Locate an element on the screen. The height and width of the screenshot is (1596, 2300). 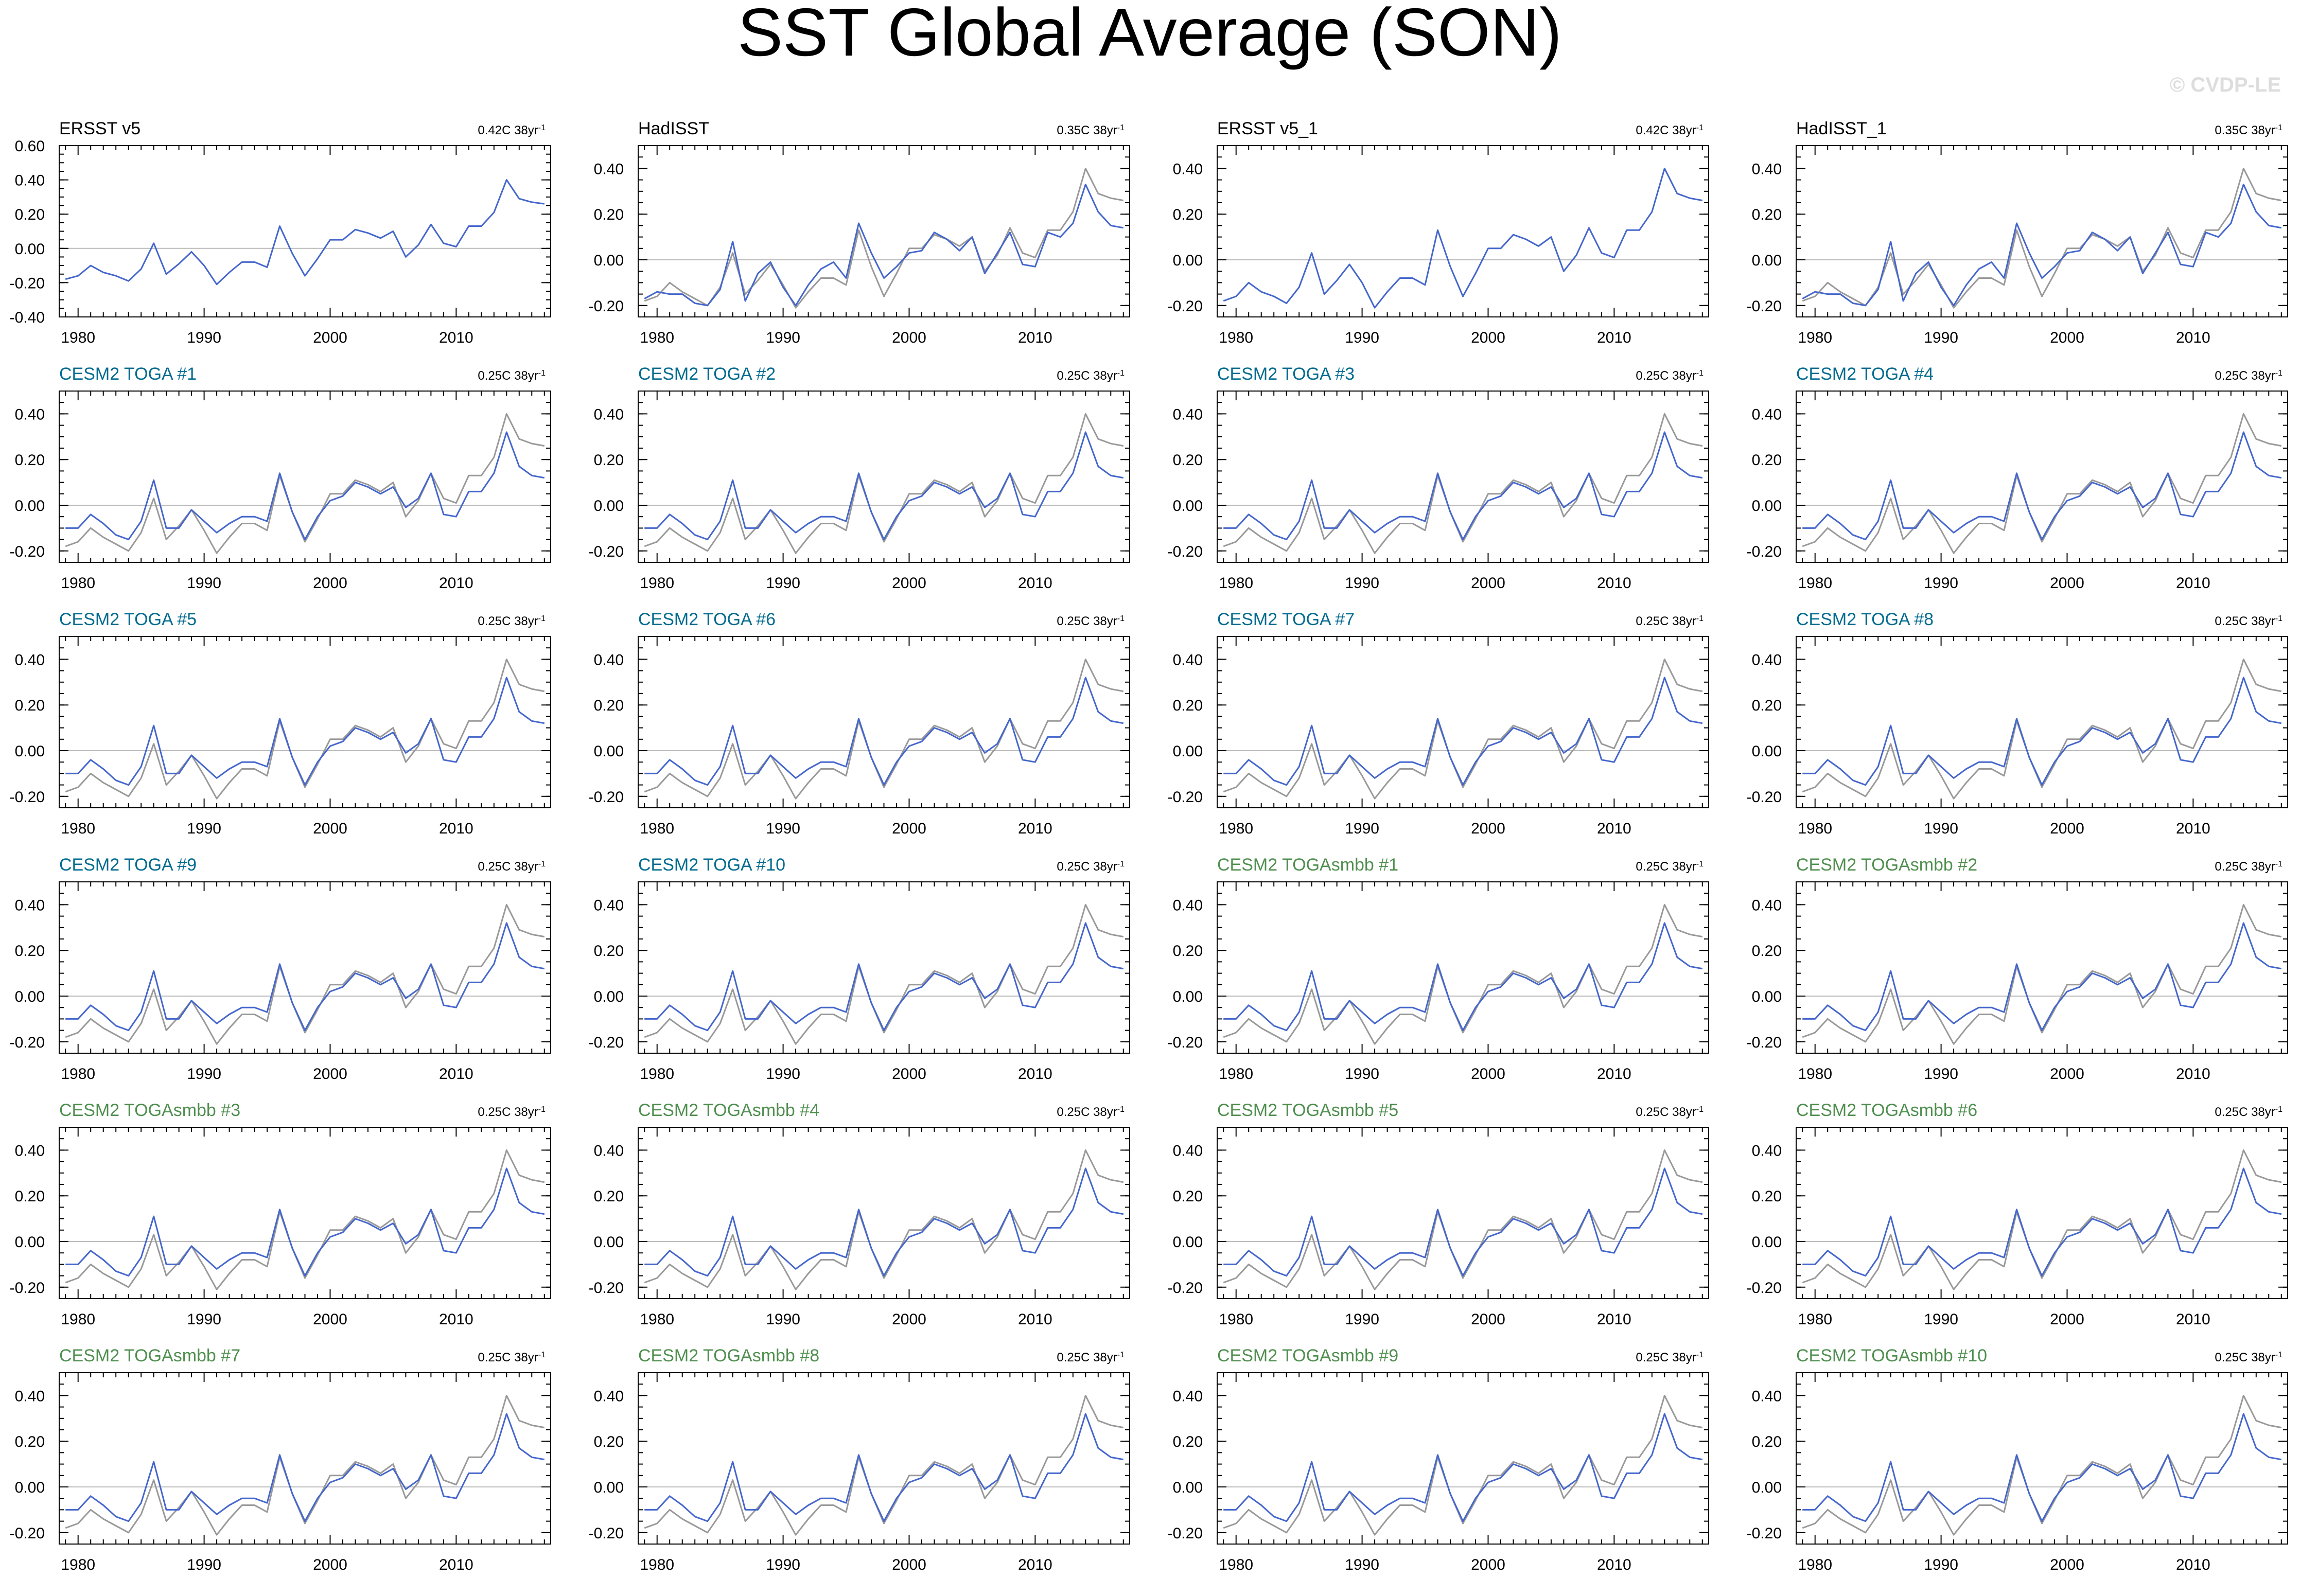
panel-title: CESM2 TOGAsmbb #3 is located at coordinates (149, 1110).